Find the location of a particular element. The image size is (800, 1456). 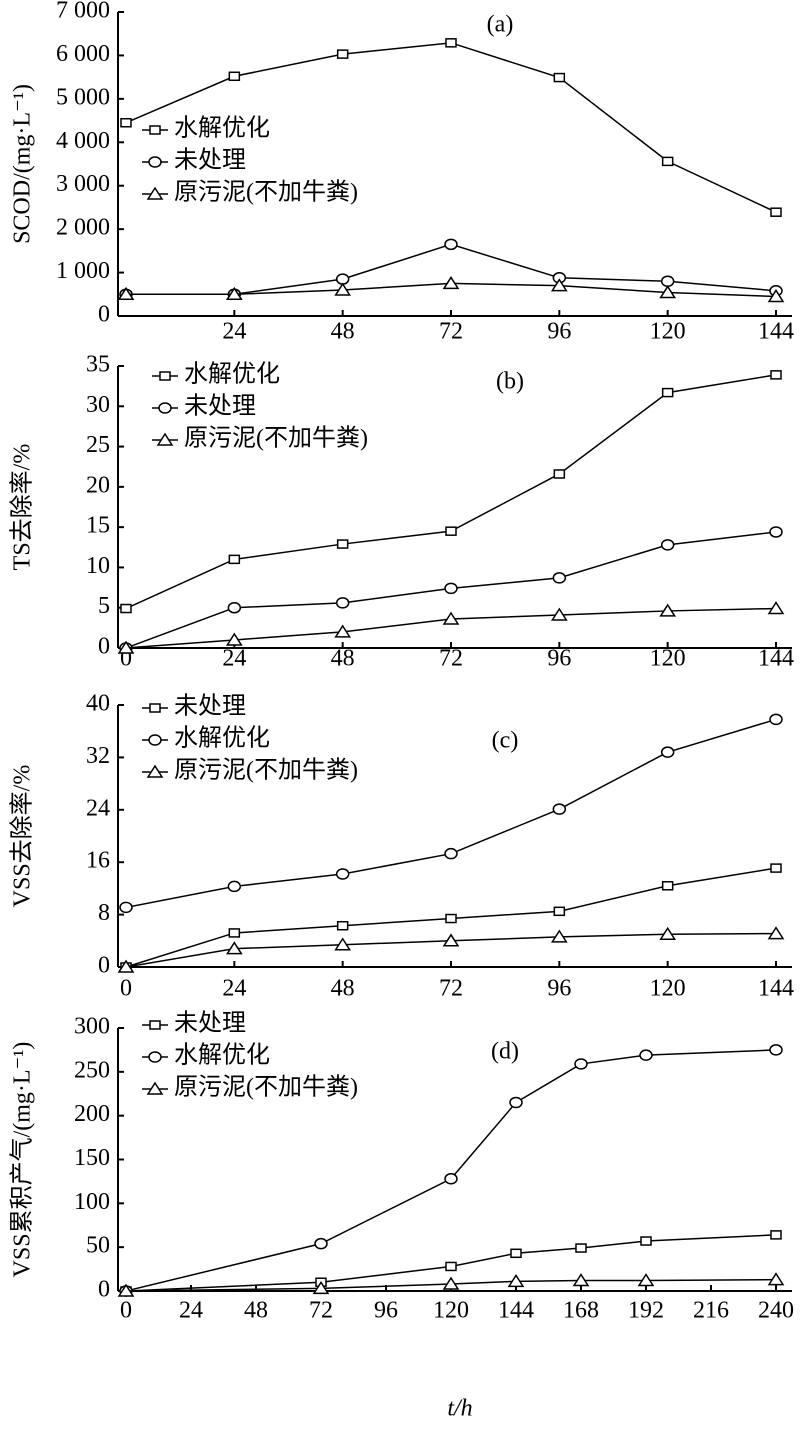

y-tick-label: 100 is located at coordinates (92, 1202).